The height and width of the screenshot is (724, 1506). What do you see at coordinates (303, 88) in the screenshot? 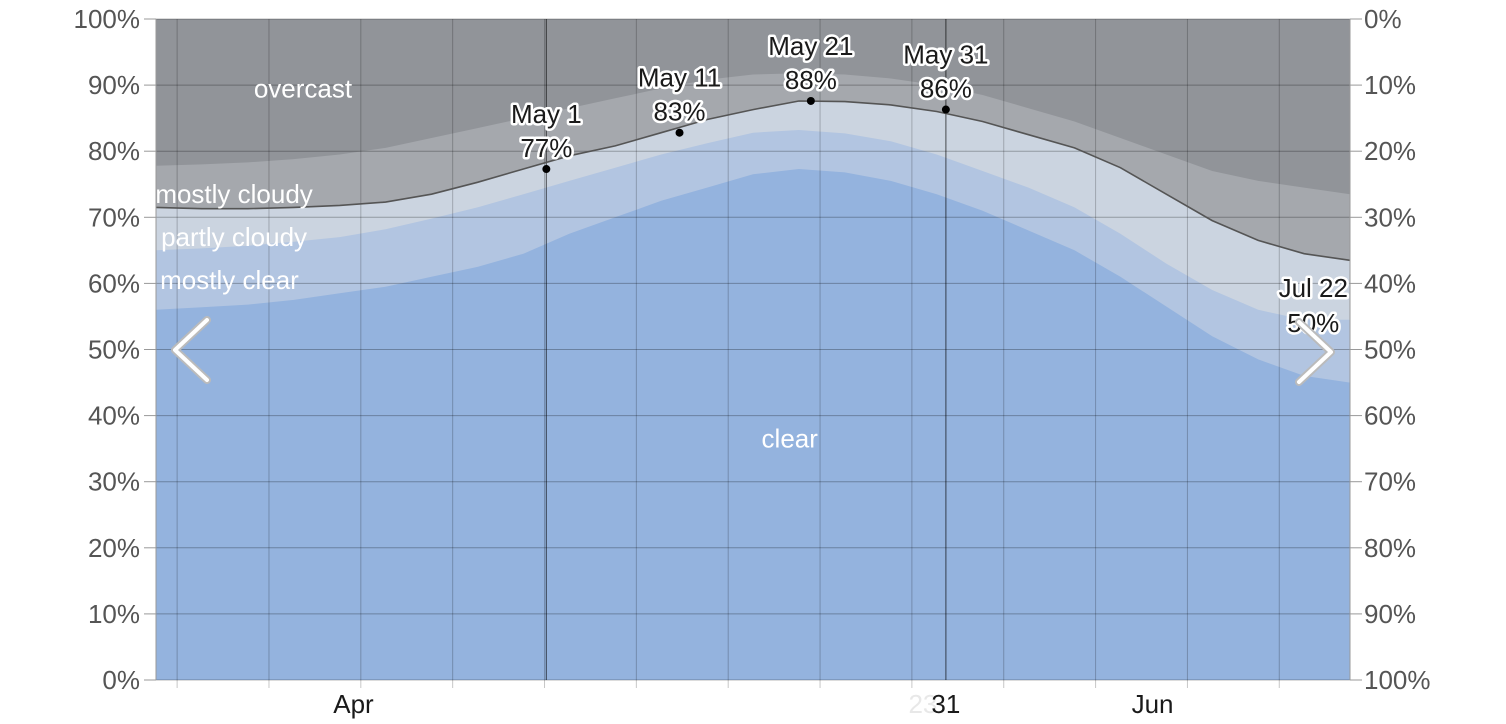
I see `band-label-overcast: overcast` at bounding box center [303, 88].